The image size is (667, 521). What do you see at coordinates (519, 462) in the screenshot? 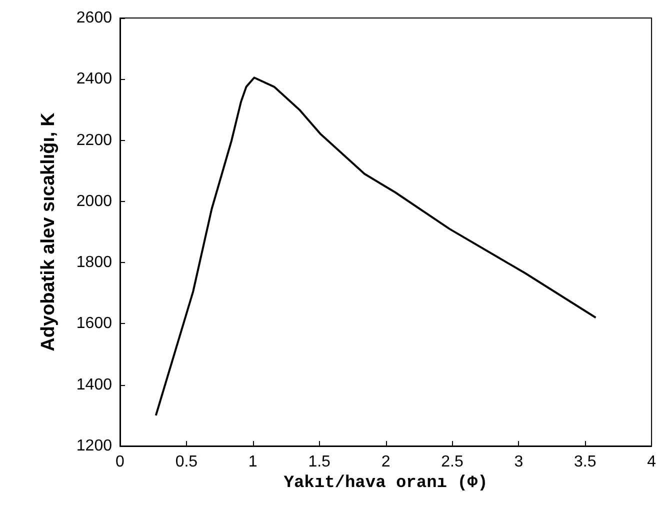
I see `x-tick-label: 3` at bounding box center [519, 462].